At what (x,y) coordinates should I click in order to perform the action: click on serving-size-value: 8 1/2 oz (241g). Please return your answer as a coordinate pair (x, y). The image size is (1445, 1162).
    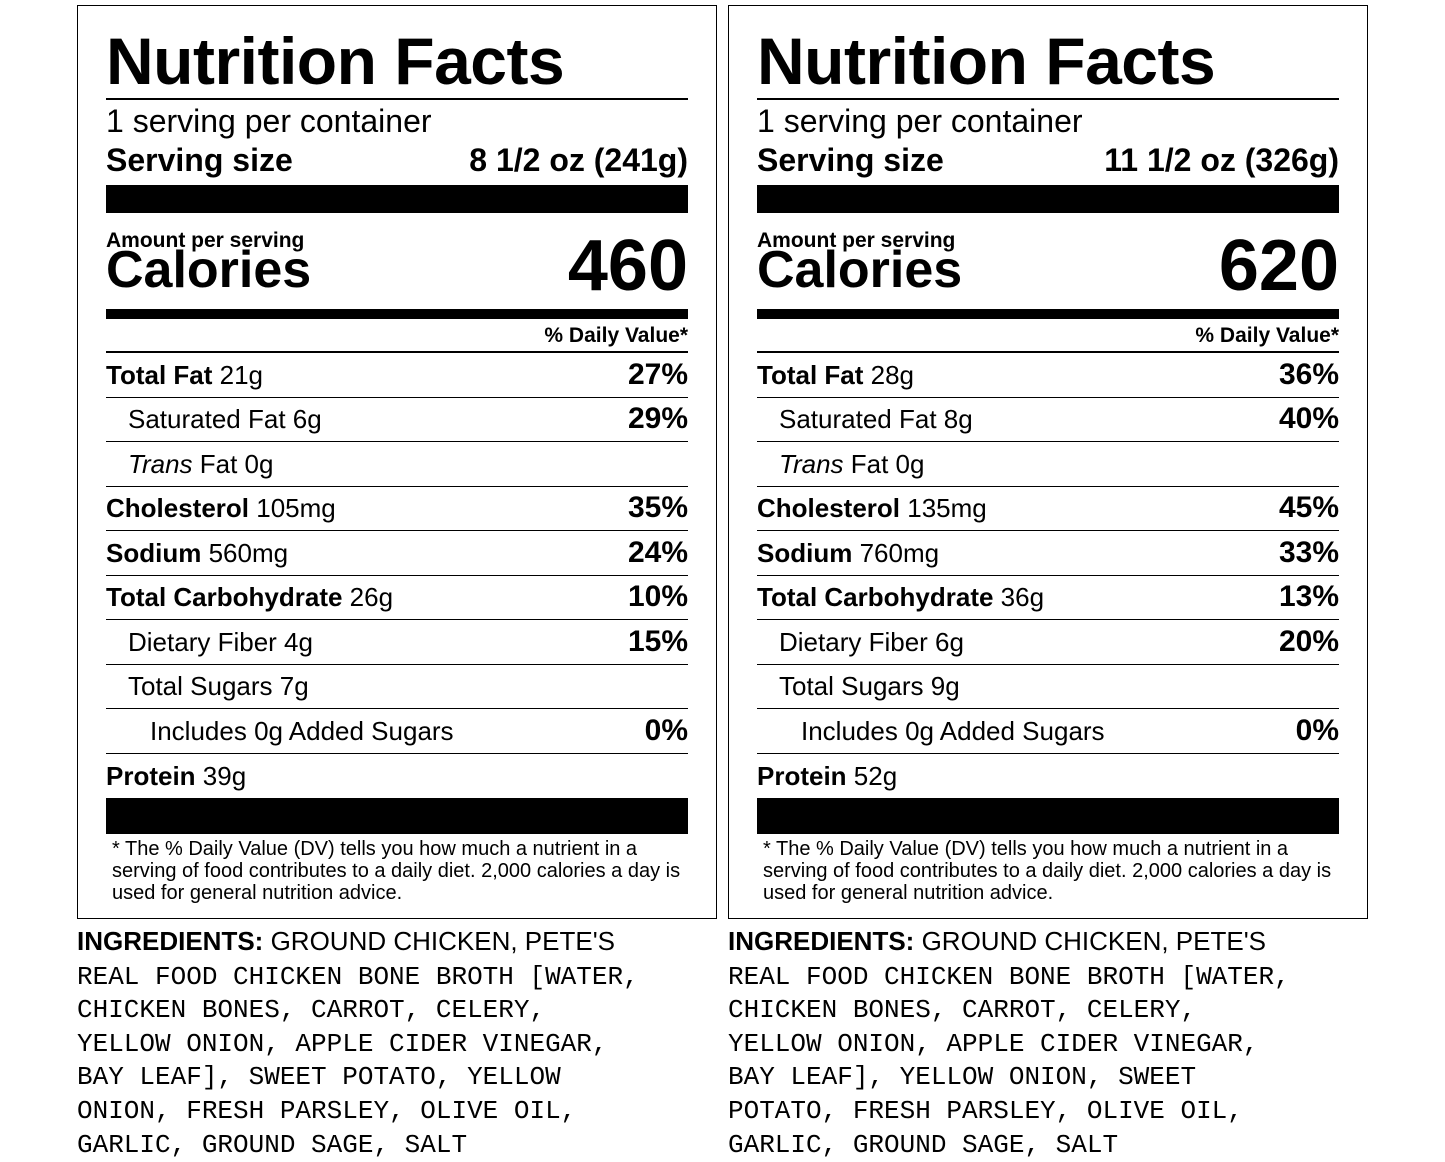
    Looking at the image, I should click on (578, 160).